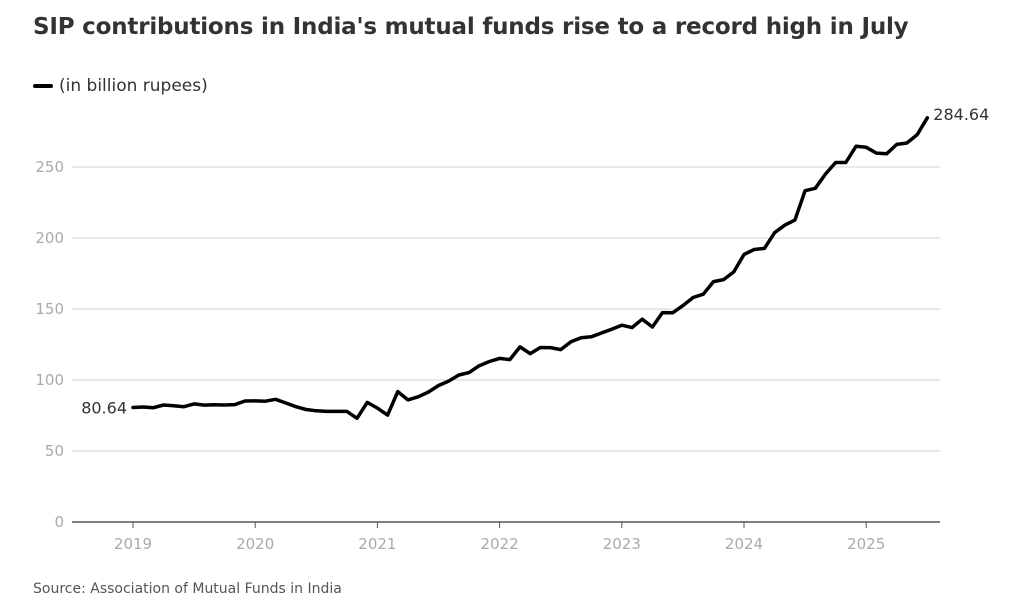  I want to click on y-tick-label: 0, so click(59, 522).